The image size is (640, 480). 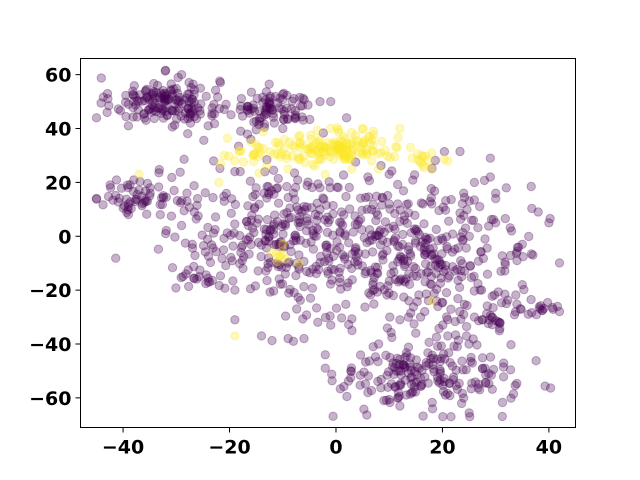 I want to click on y-tick-label: 40, so click(x=58, y=130).